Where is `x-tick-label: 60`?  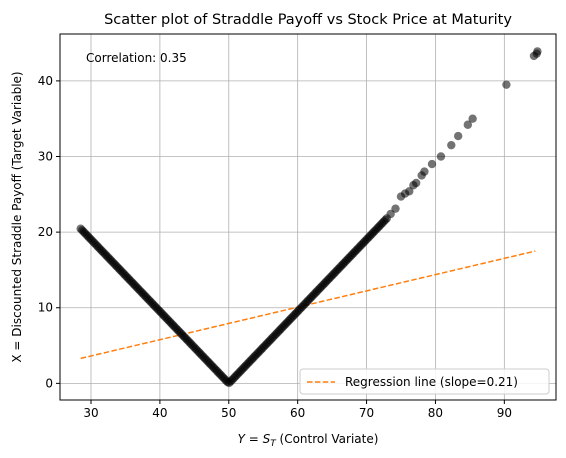 x-tick-label: 60 is located at coordinates (297, 413).